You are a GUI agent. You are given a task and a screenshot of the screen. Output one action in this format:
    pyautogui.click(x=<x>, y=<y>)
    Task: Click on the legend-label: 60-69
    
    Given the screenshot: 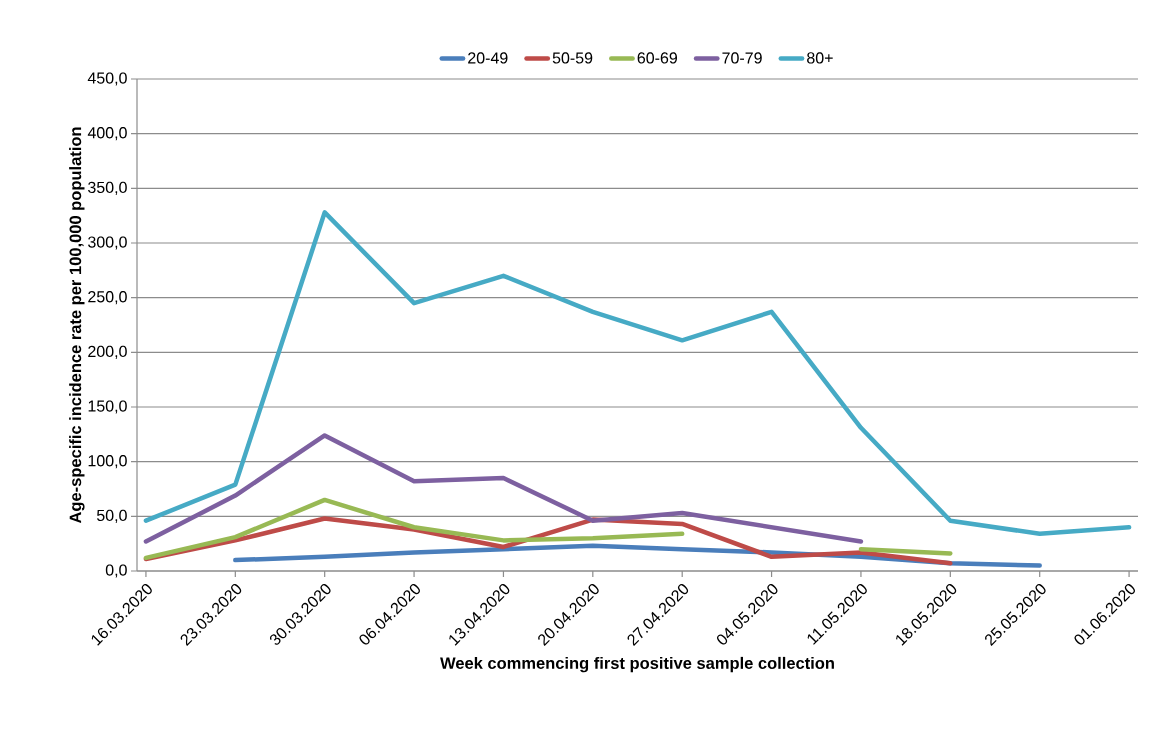 What is the action you would take?
    pyautogui.click(x=657, y=58)
    